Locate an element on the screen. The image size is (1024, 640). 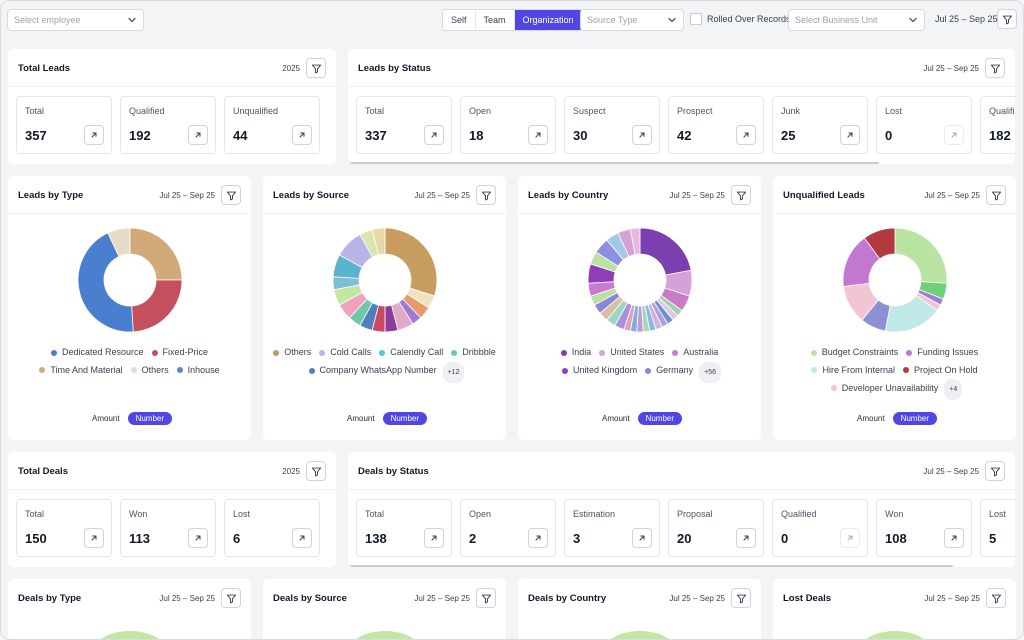
metric-toggle: Amount Number is located at coordinates (128, 418).